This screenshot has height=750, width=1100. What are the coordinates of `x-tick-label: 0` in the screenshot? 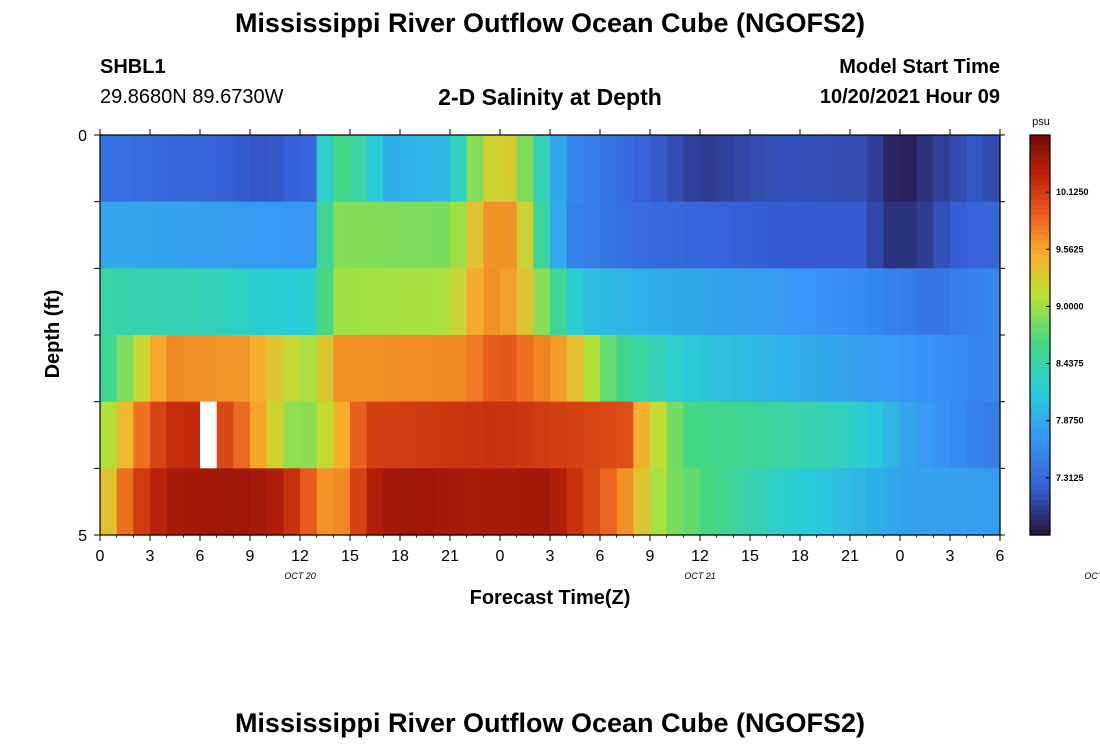 It's located at (900, 556).